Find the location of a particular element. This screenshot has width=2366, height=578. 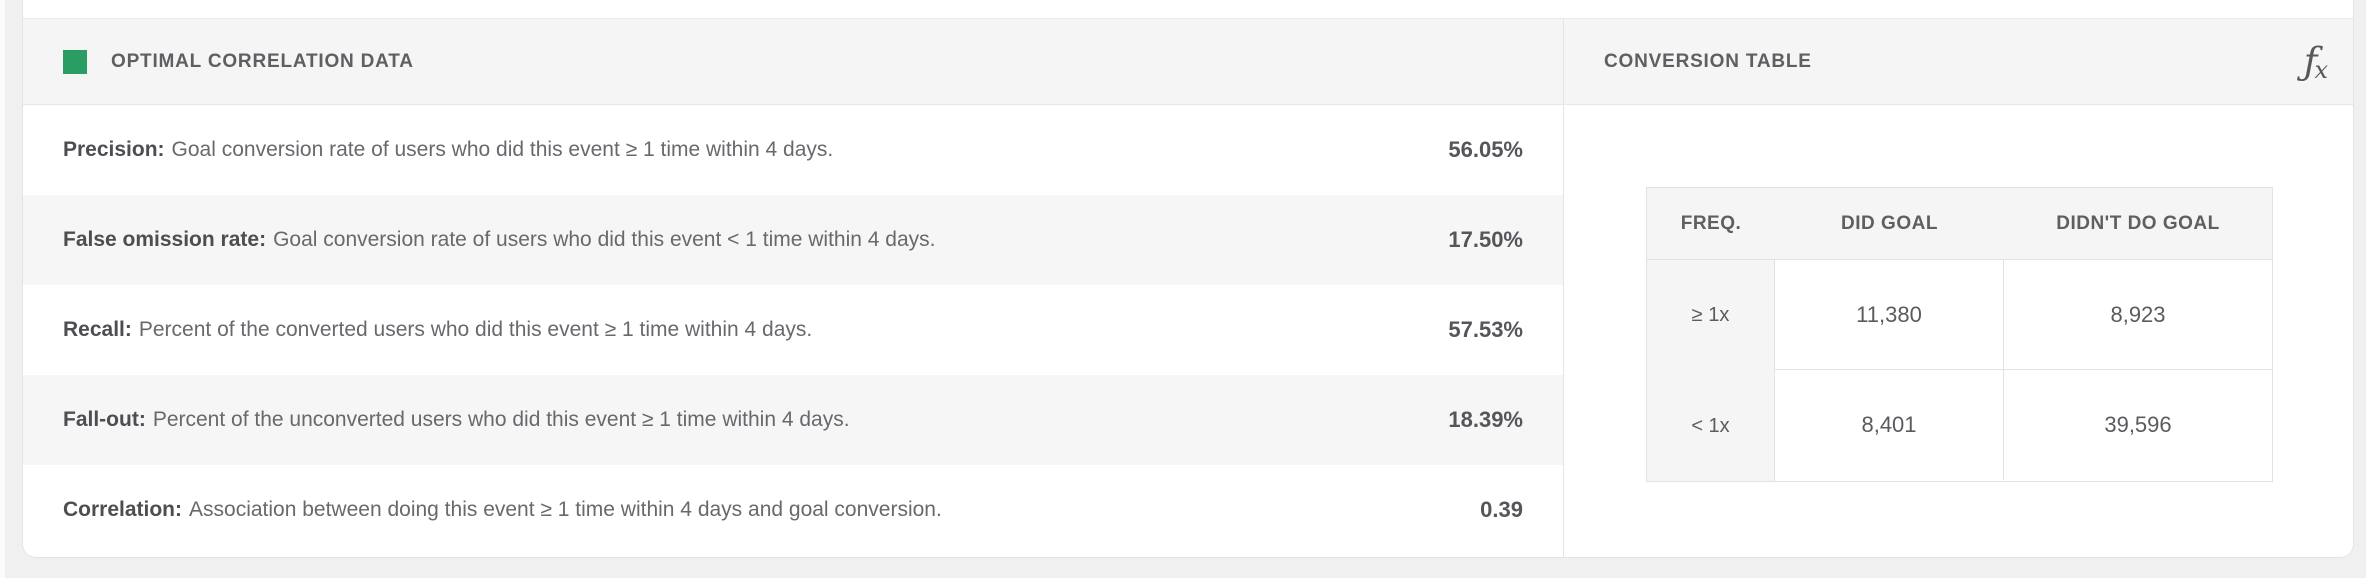

card-top-strip is located at coordinates (1188, 9).